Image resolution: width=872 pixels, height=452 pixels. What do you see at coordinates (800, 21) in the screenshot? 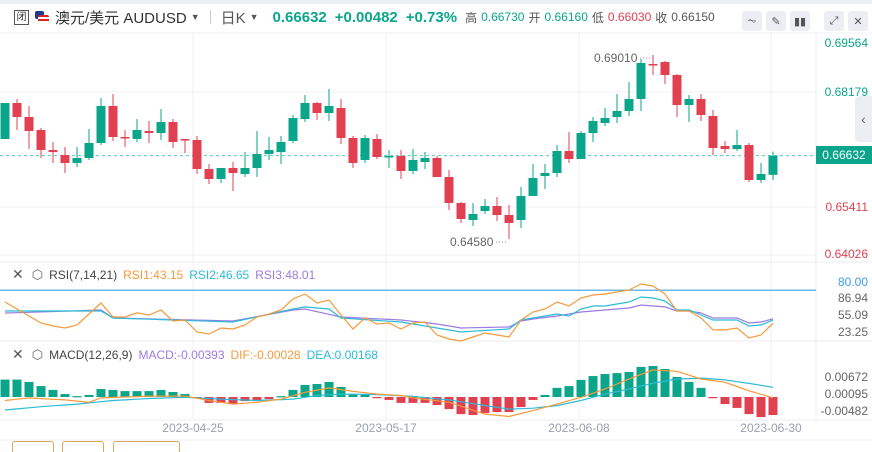
I see `candle-type-icon: ▮▮` at bounding box center [800, 21].